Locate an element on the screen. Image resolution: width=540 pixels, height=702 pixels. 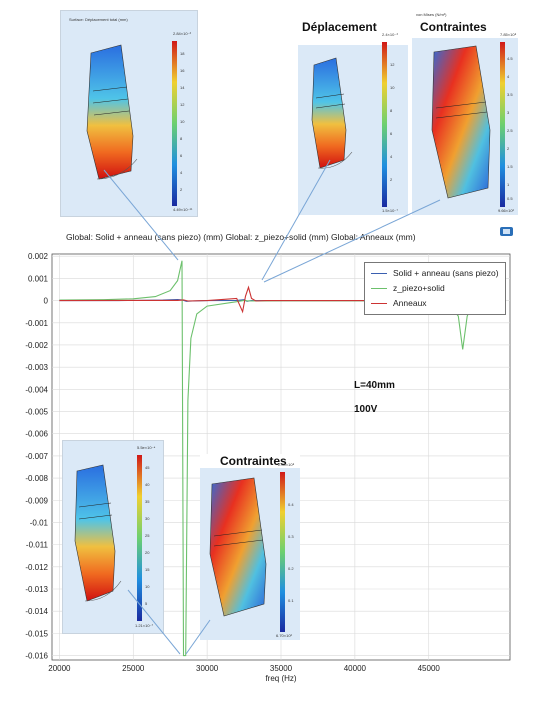
y-tick-label: -0.003 is located at coordinates (36, 367).